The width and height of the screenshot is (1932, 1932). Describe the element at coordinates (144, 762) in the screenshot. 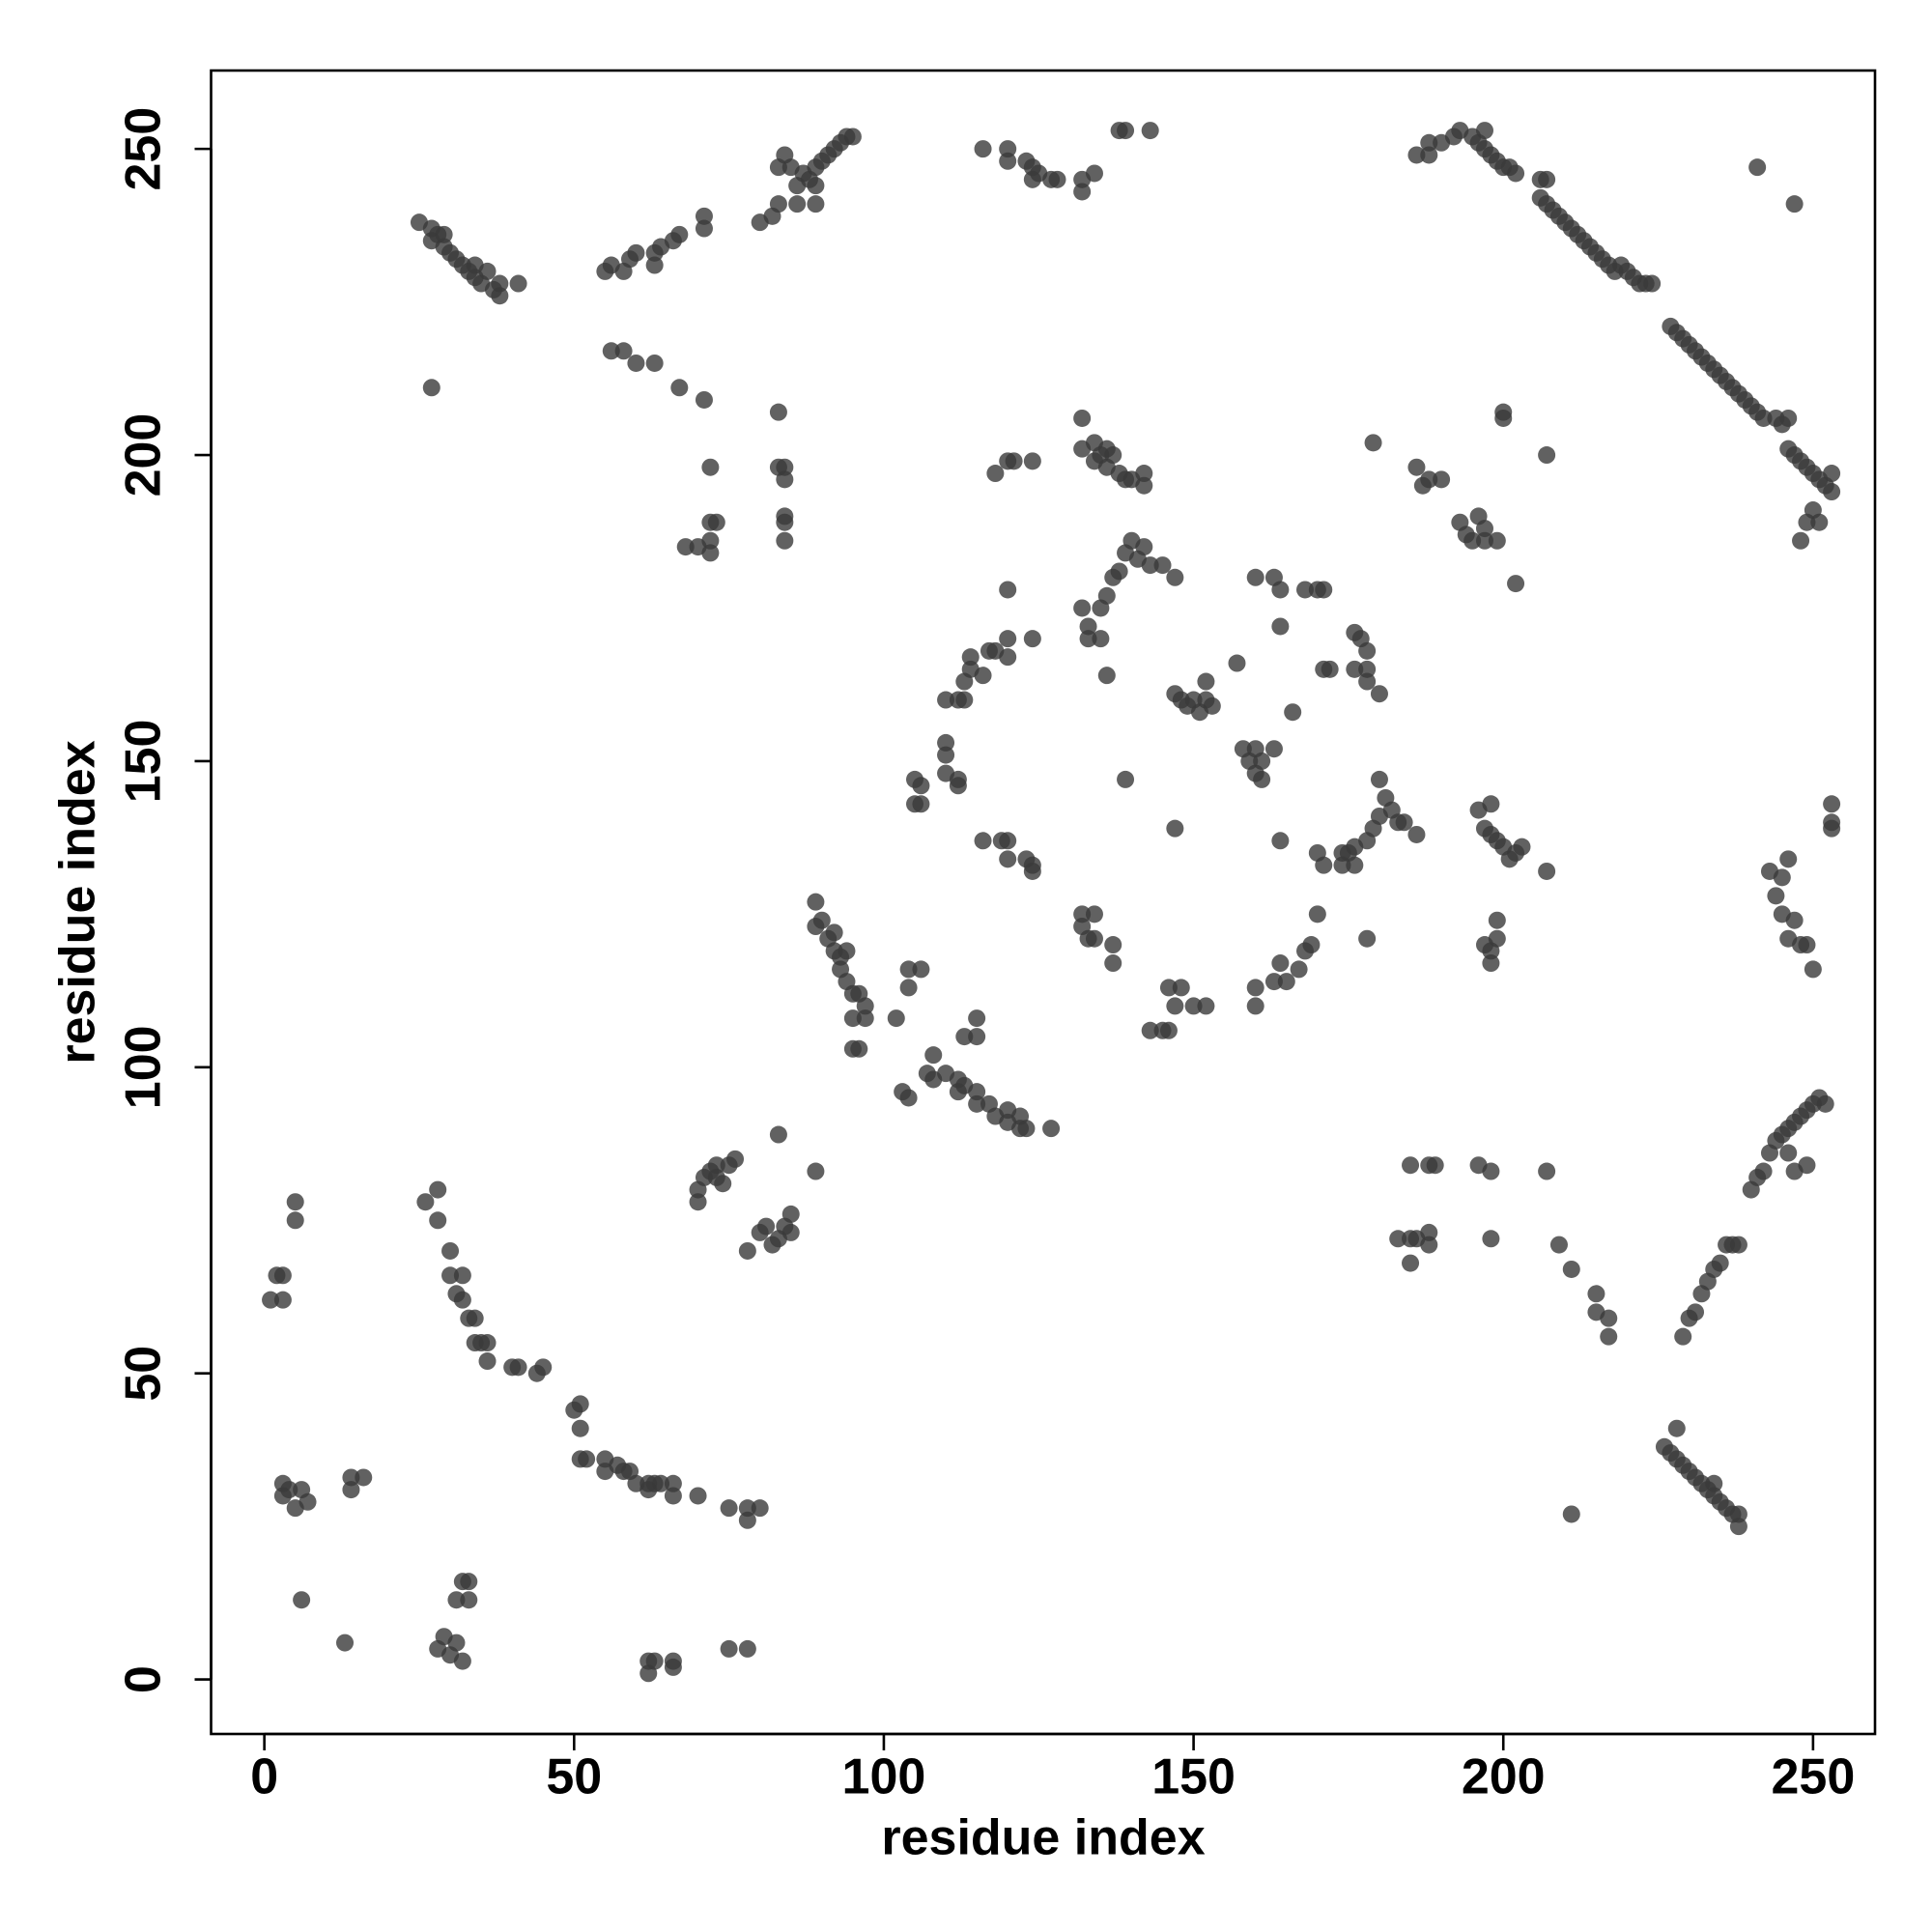

I see `y-tick-label: 150` at that location.